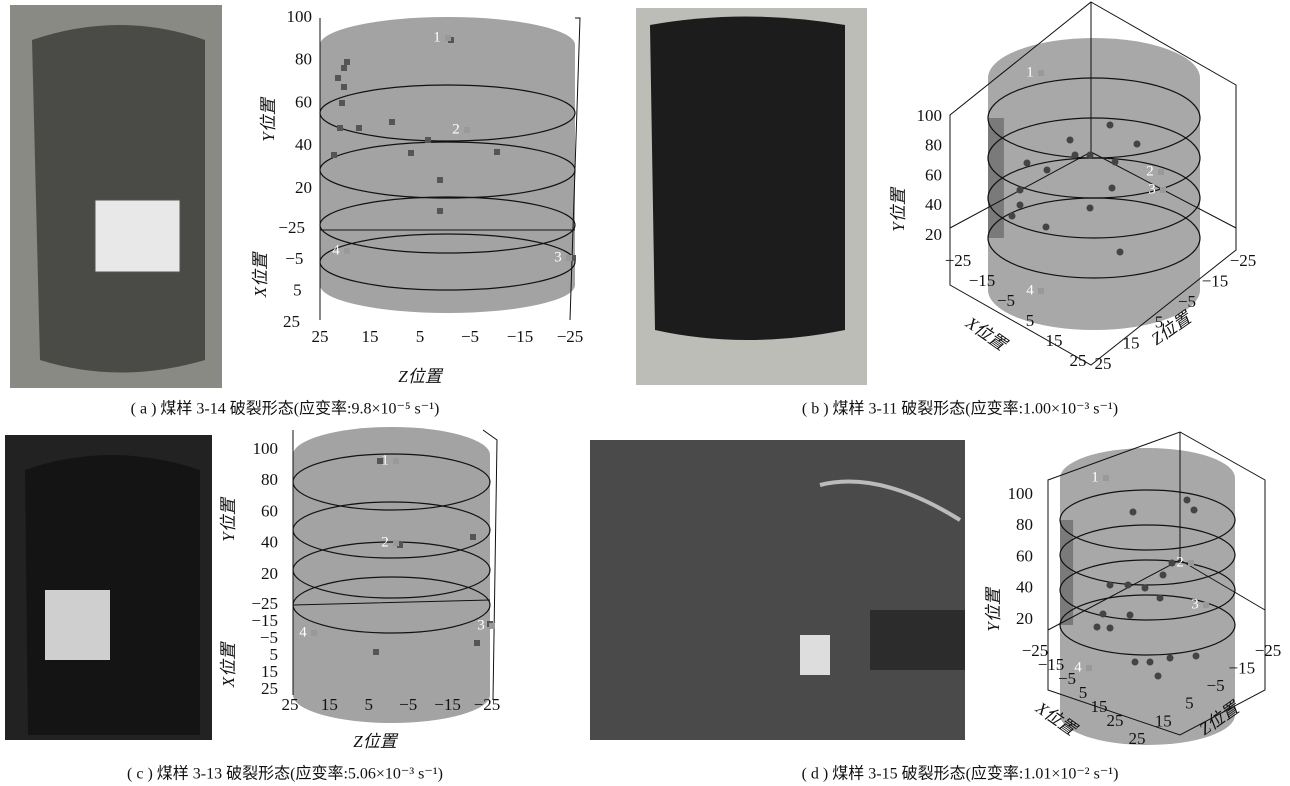  I want to click on y-tick-label: 80, so click(1024, 524).